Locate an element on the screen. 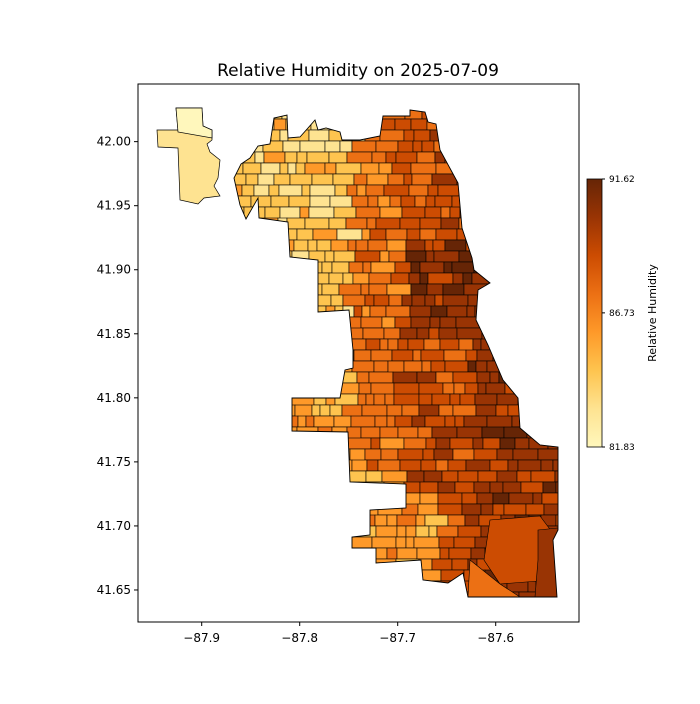 This screenshot has height=704, width=700. chart-title: Relative Humidity on 2025-07-09 is located at coordinates (358, 71).